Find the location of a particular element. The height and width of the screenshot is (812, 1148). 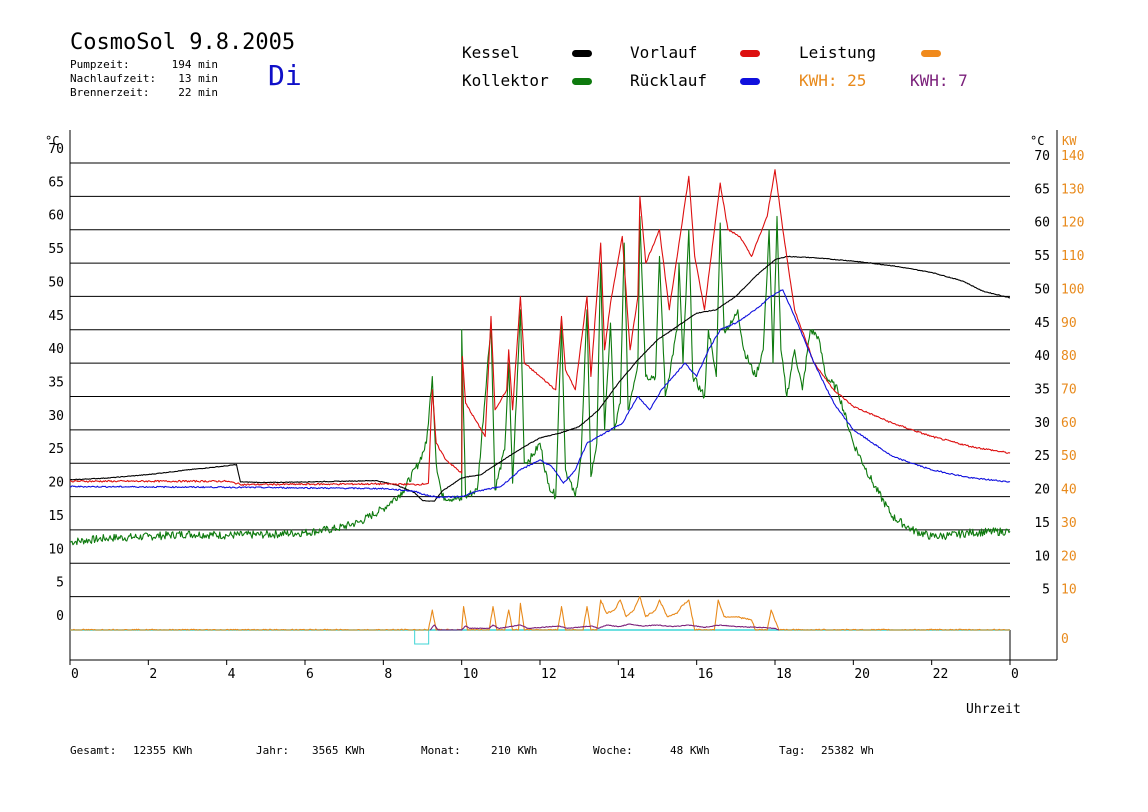

x-tick-label: 8 is located at coordinates (388, 674).